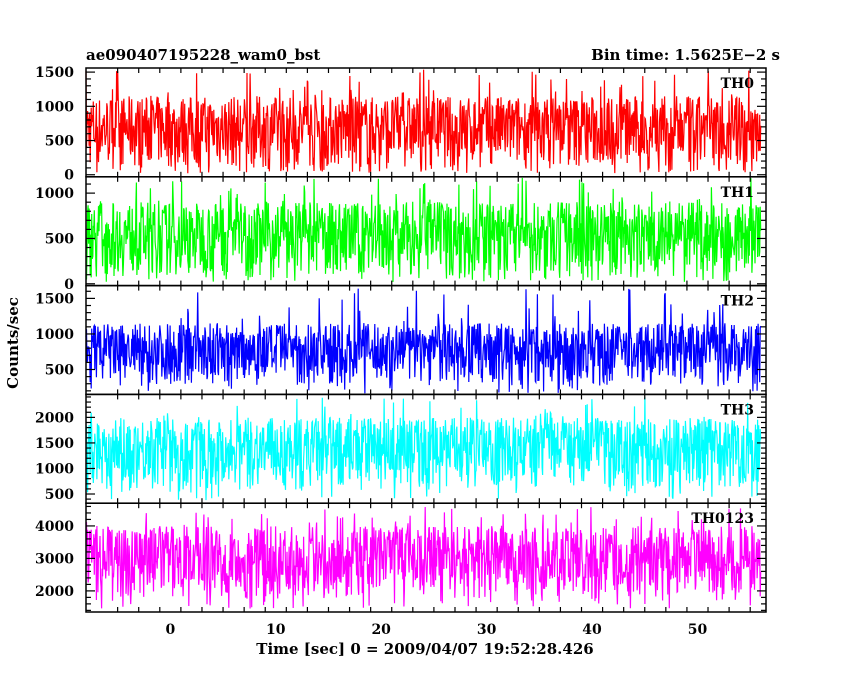  I want to click on x-tick-label: 50, so click(698, 630).